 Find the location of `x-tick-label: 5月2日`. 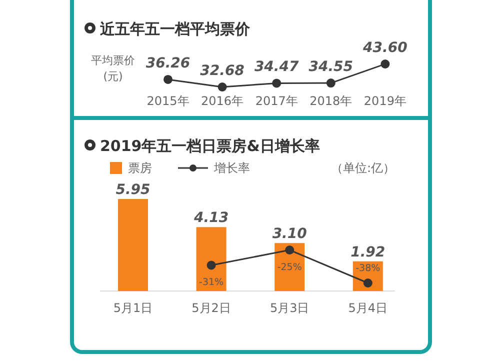

x-tick-label: 5月2日 is located at coordinates (211, 308).